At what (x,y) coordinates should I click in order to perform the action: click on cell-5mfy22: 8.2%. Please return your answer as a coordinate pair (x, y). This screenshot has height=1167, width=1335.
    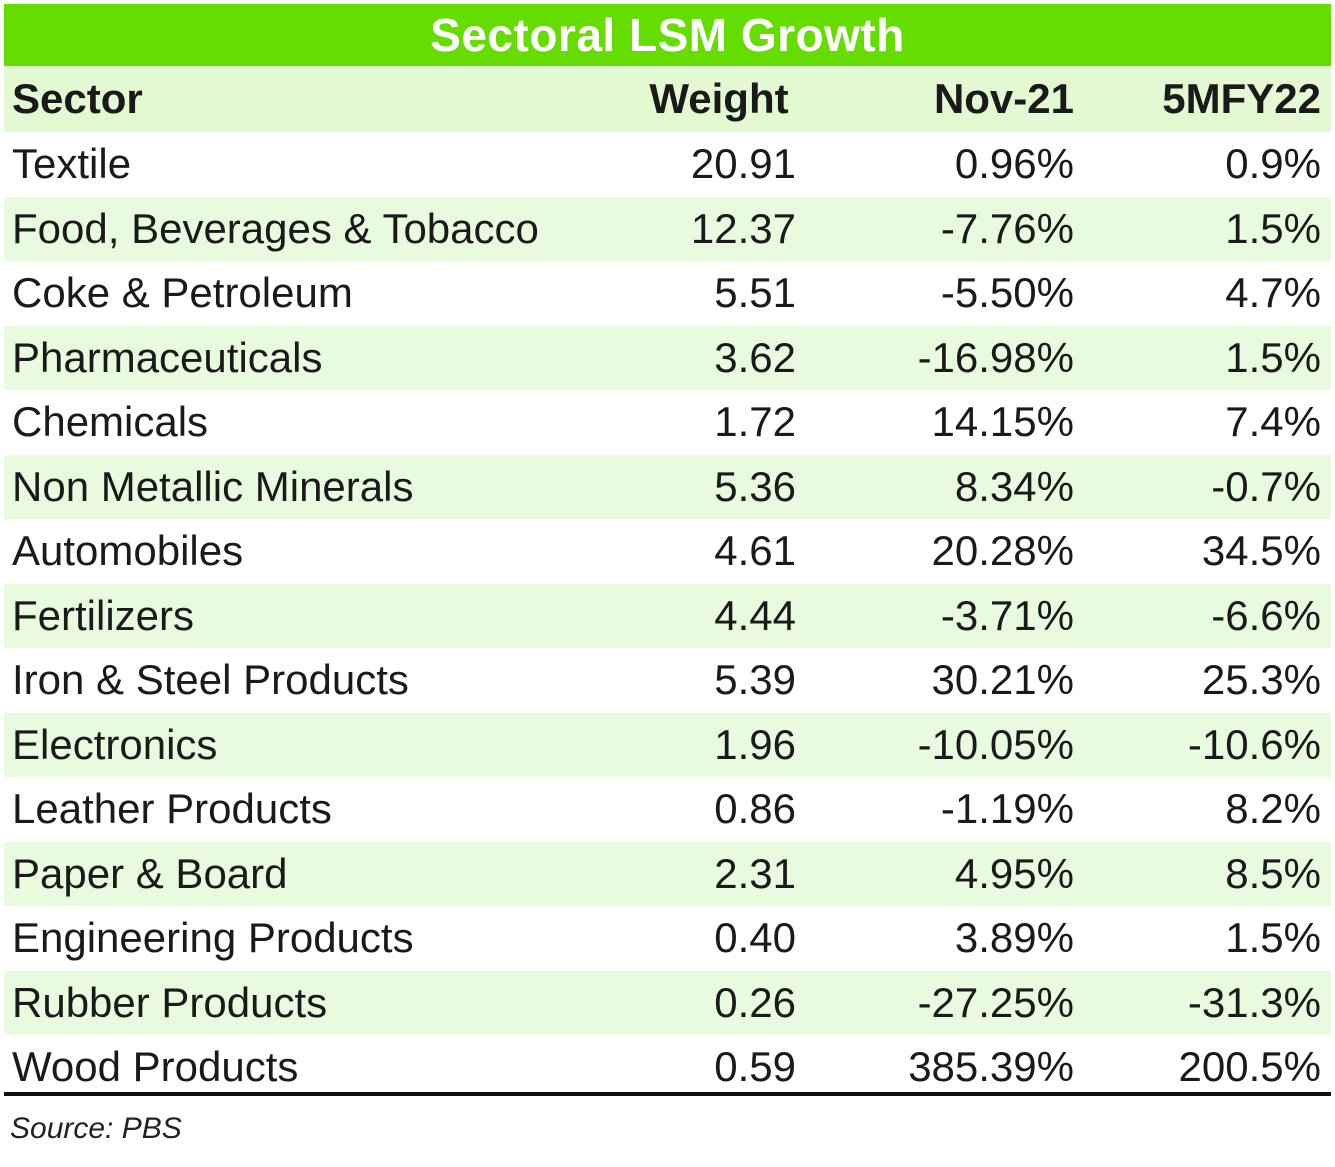
    Looking at the image, I should click on (1273, 809).